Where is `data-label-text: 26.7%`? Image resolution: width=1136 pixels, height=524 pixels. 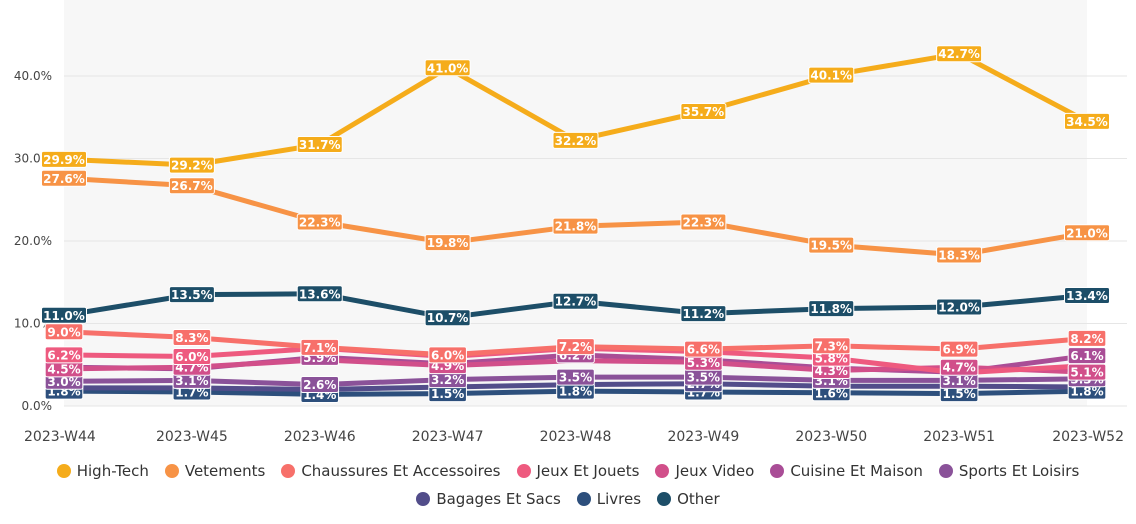 data-label-text: 26.7% is located at coordinates (192, 186).